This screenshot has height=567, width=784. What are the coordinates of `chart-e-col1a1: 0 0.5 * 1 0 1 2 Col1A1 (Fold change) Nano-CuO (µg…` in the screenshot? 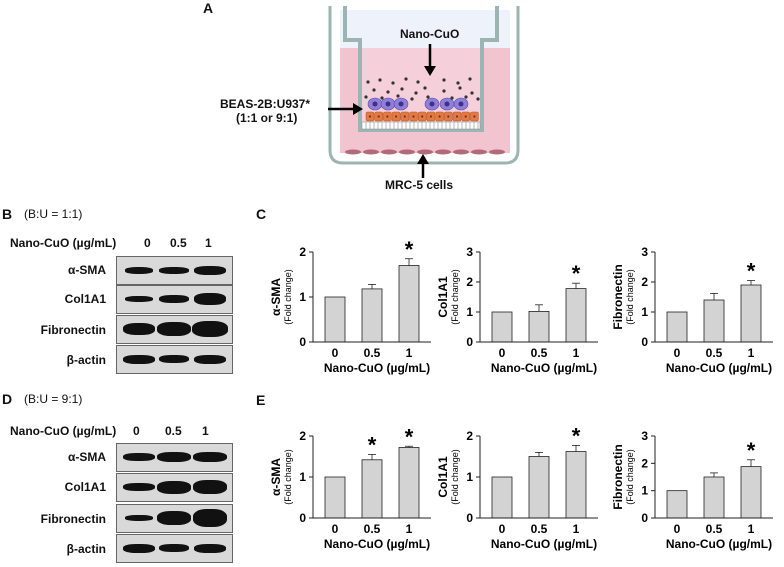 It's located at (511, 493).